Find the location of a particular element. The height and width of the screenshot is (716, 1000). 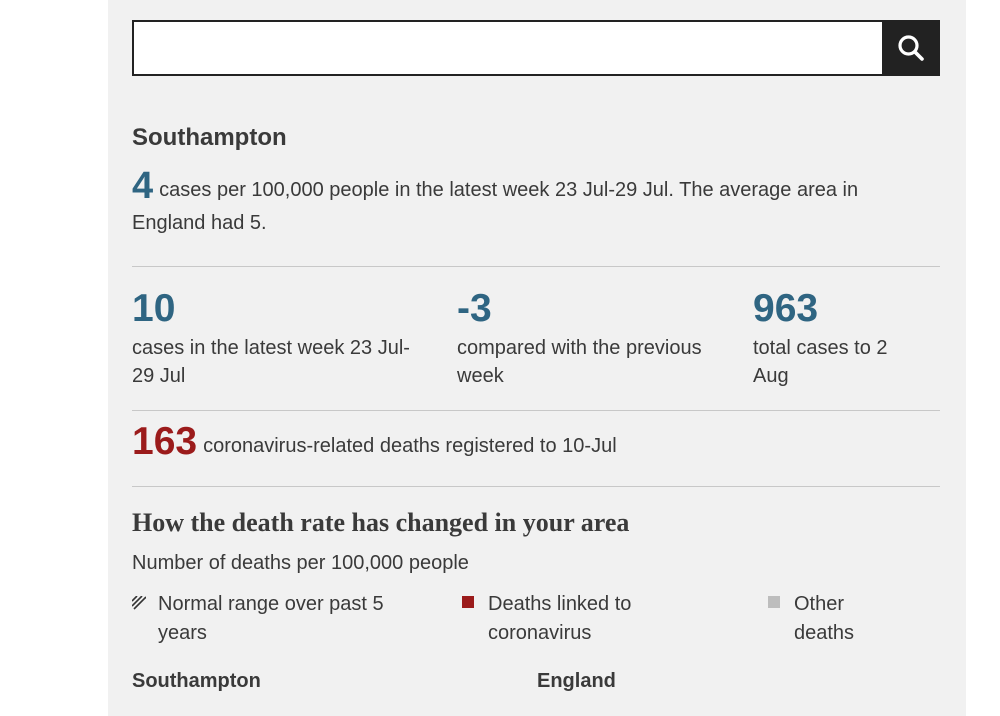

case-rate-value: 4 is located at coordinates (143, 186).